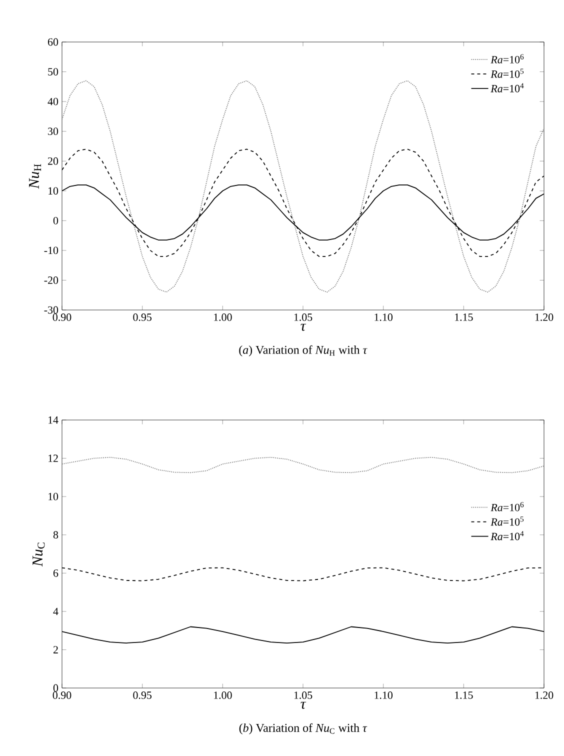  Describe the element at coordinates (51, 310) in the screenshot. I see `y-tick-label: -30` at that location.